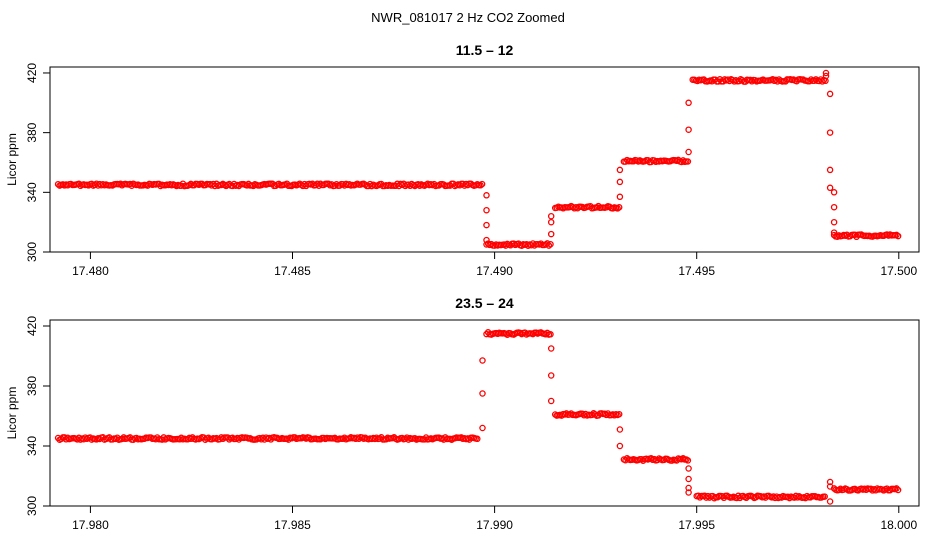  Describe the element at coordinates (468, 17) in the screenshot. I see `figure-title: NWR_081017 2 Hz CO2 Zoomed` at that location.